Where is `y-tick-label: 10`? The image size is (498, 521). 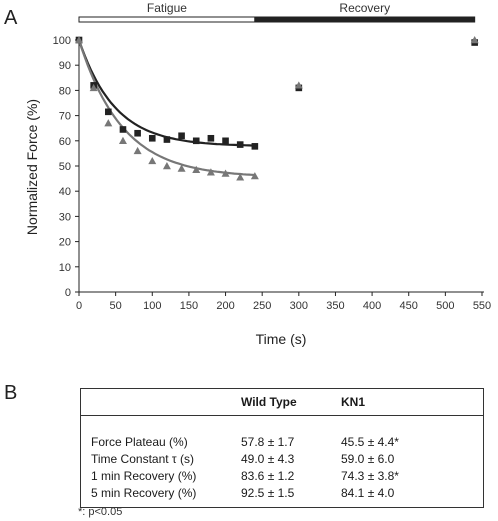
y-tick-label: 10 is located at coordinates (65, 268).